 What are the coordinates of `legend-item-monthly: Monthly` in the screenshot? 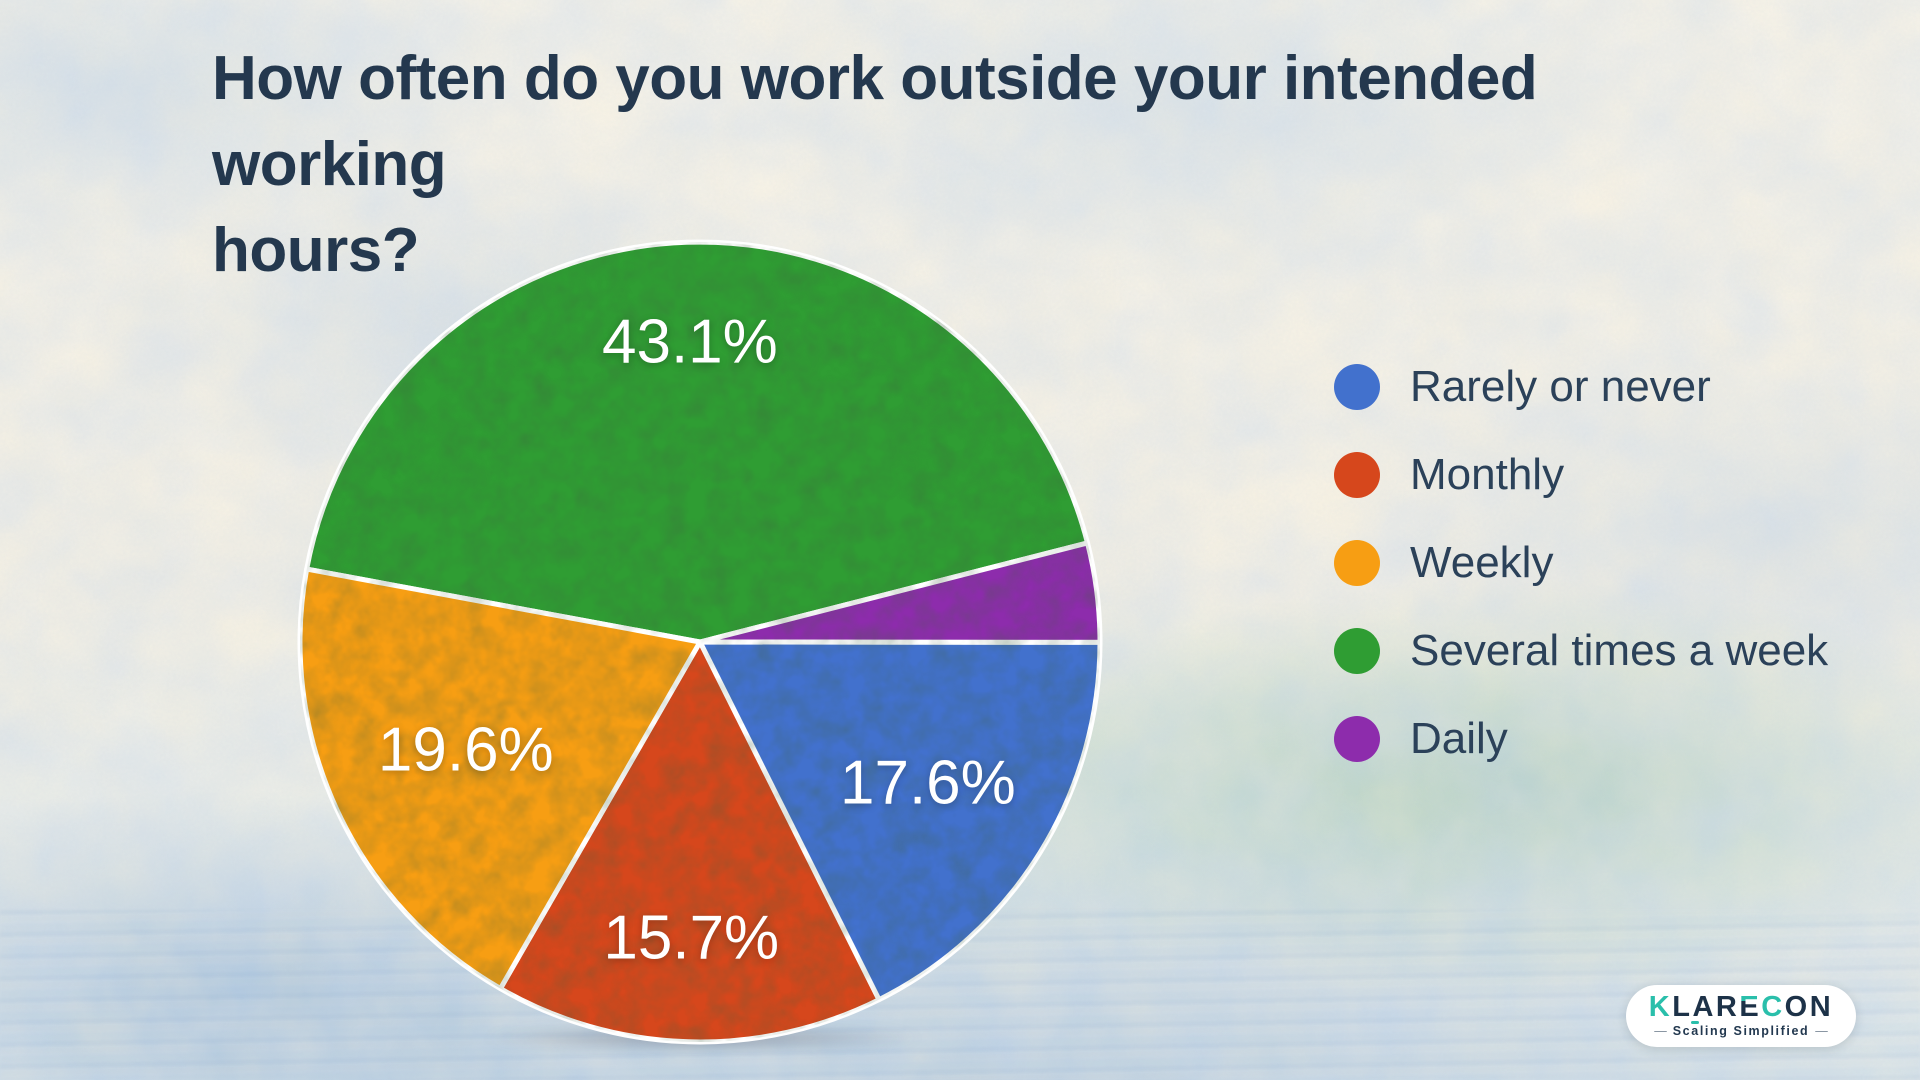 It's located at (1581, 474).